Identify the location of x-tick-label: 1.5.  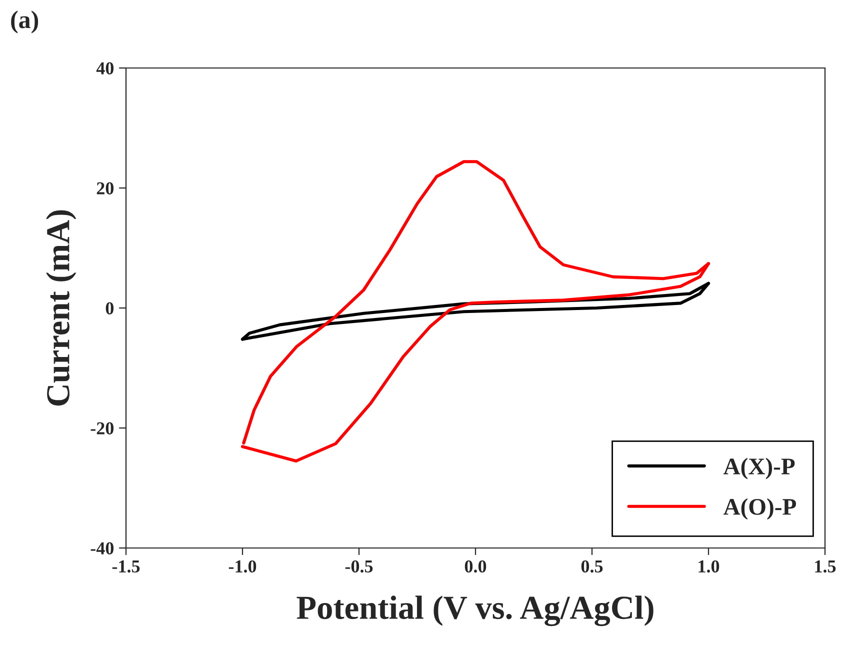
(825, 566).